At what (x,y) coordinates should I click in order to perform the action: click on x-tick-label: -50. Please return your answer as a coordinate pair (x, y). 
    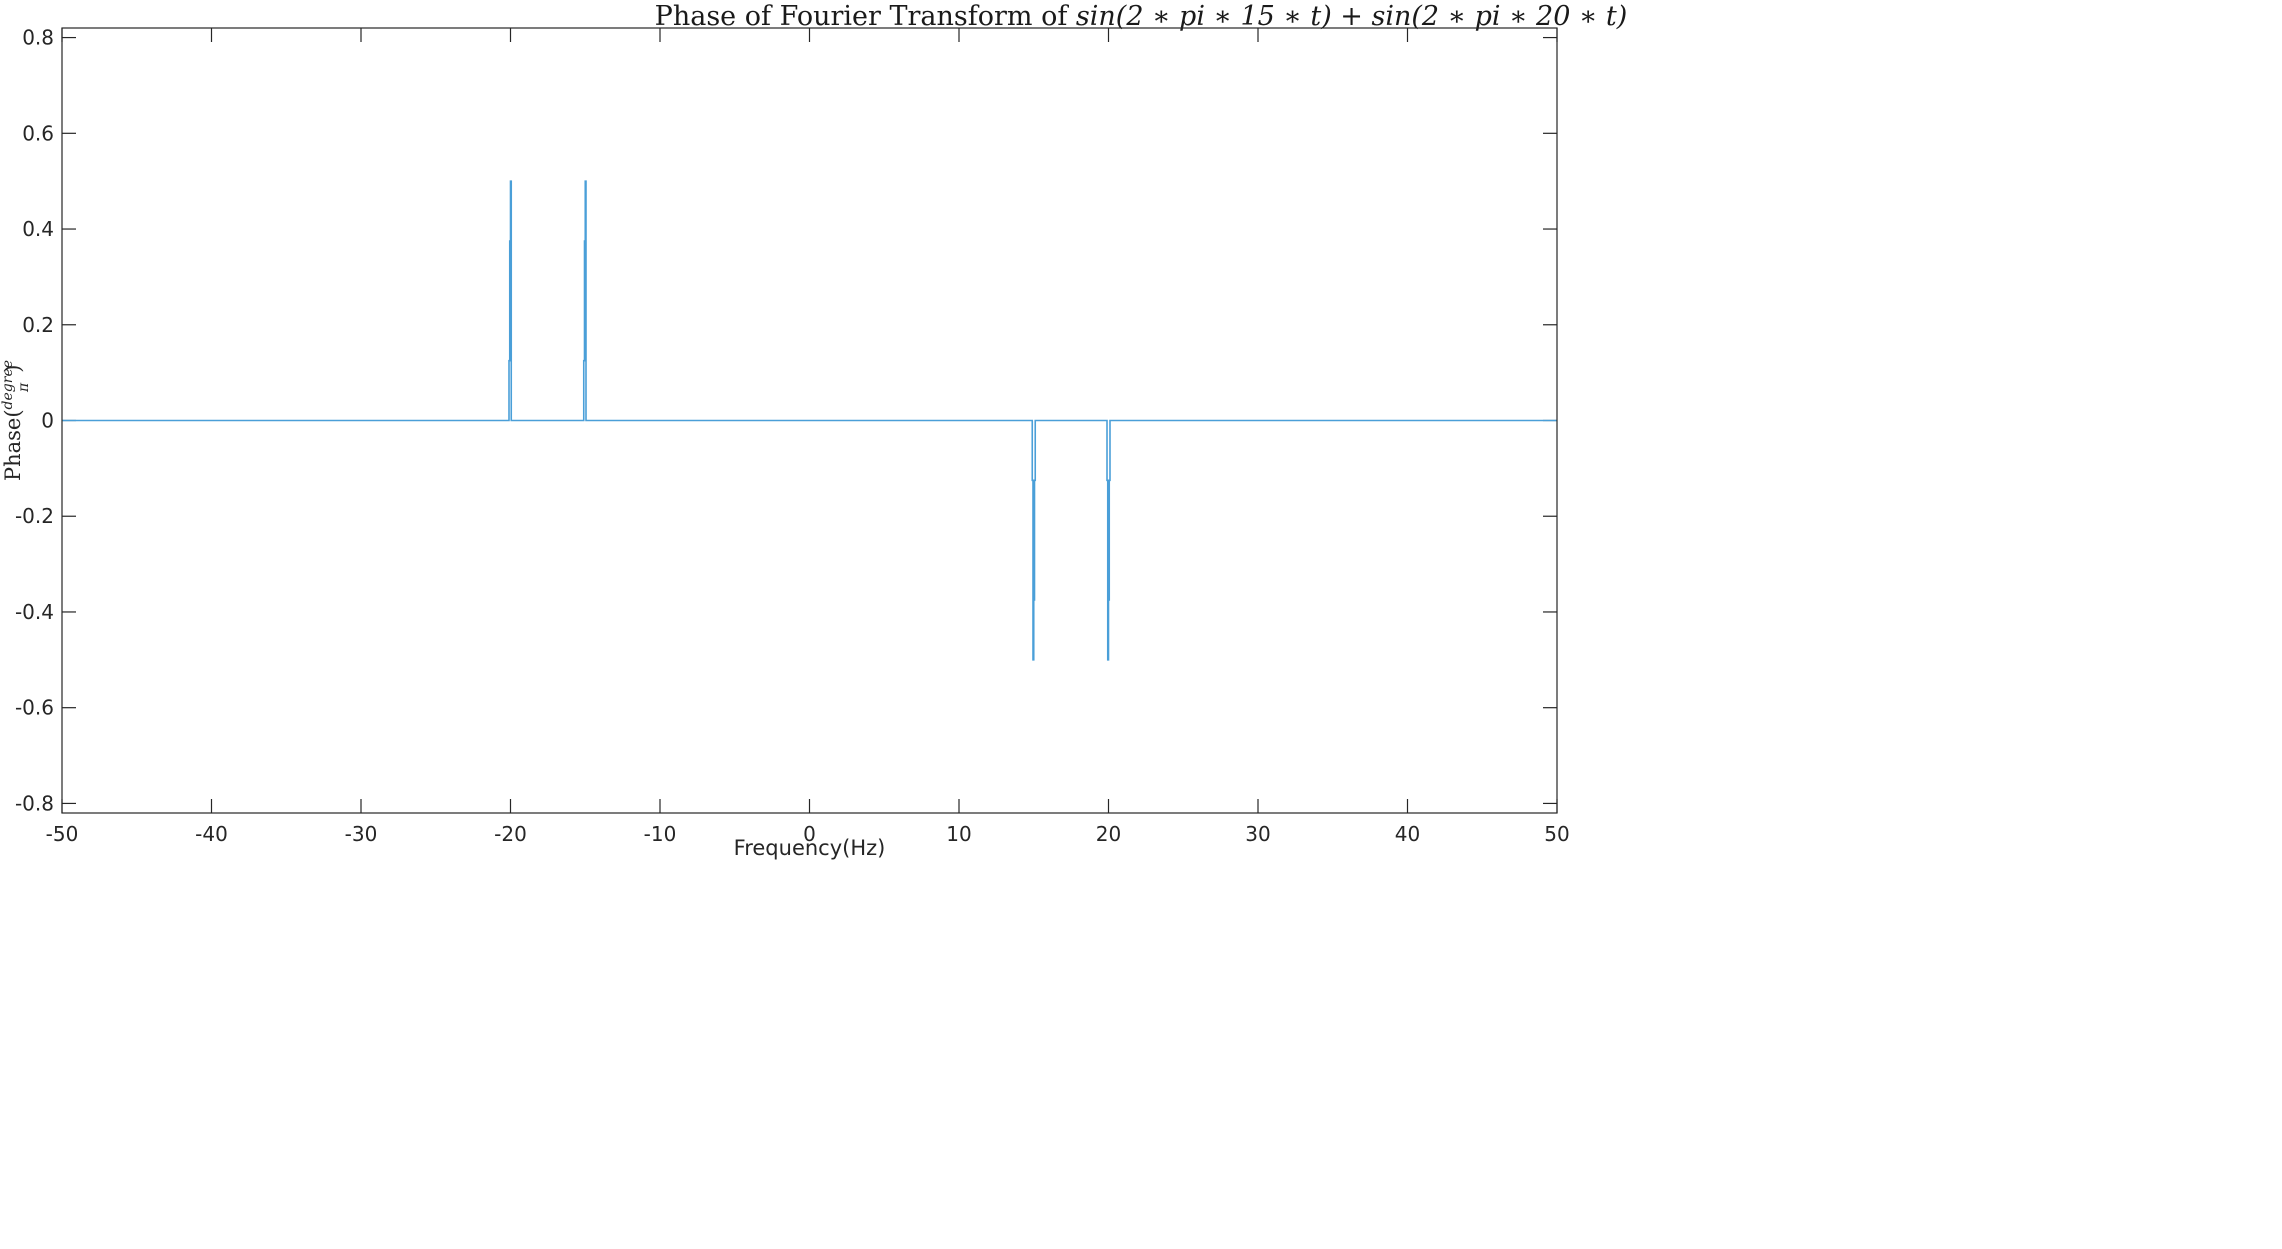
    Looking at the image, I should click on (62, 834).